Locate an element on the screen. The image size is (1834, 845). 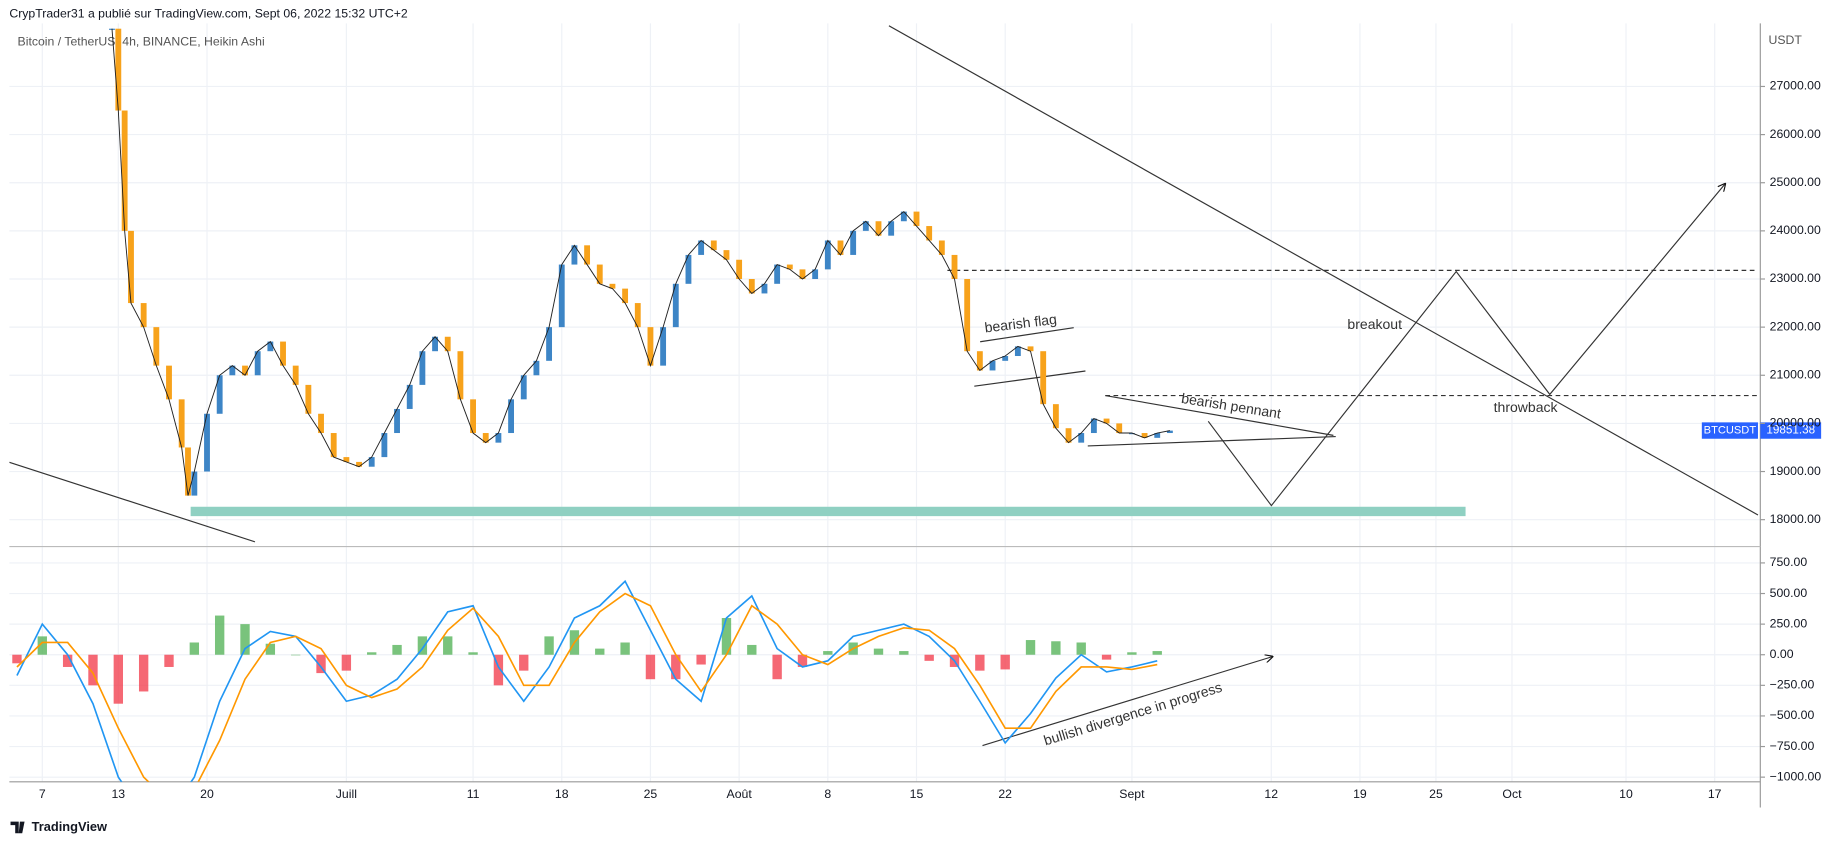
tag-name-box is located at coordinates (1729, 430).